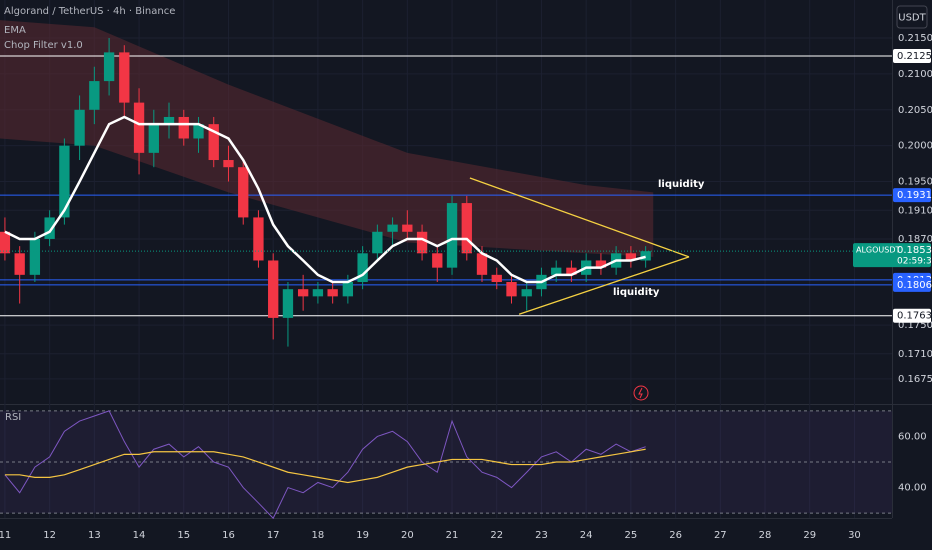 Image resolution: width=932 pixels, height=550 pixels. Describe the element at coordinates (407, 535) in the screenshot. I see `x-tick-label: 20` at that location.